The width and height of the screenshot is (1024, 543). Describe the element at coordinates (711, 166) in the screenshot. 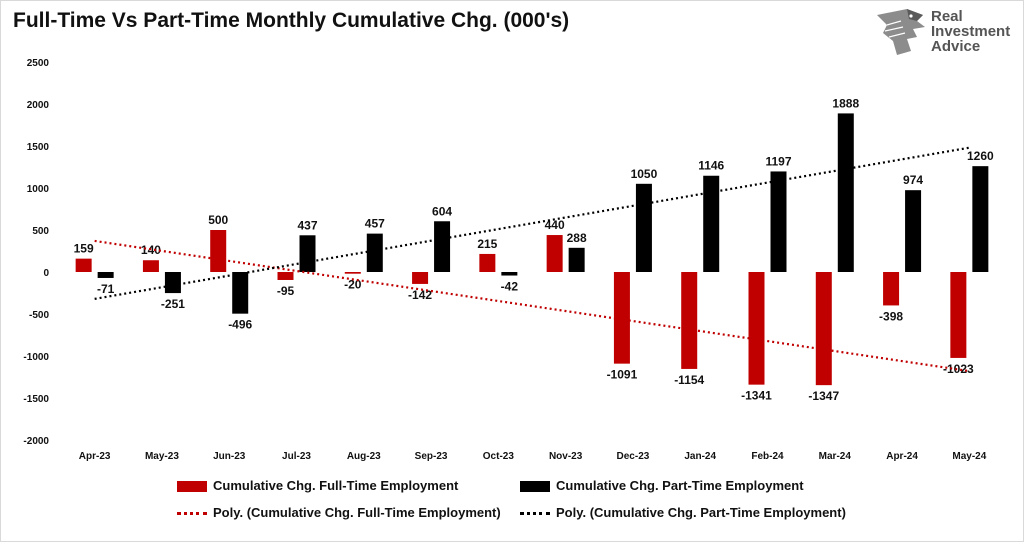

I see `part-time-value-label: 1146` at that location.